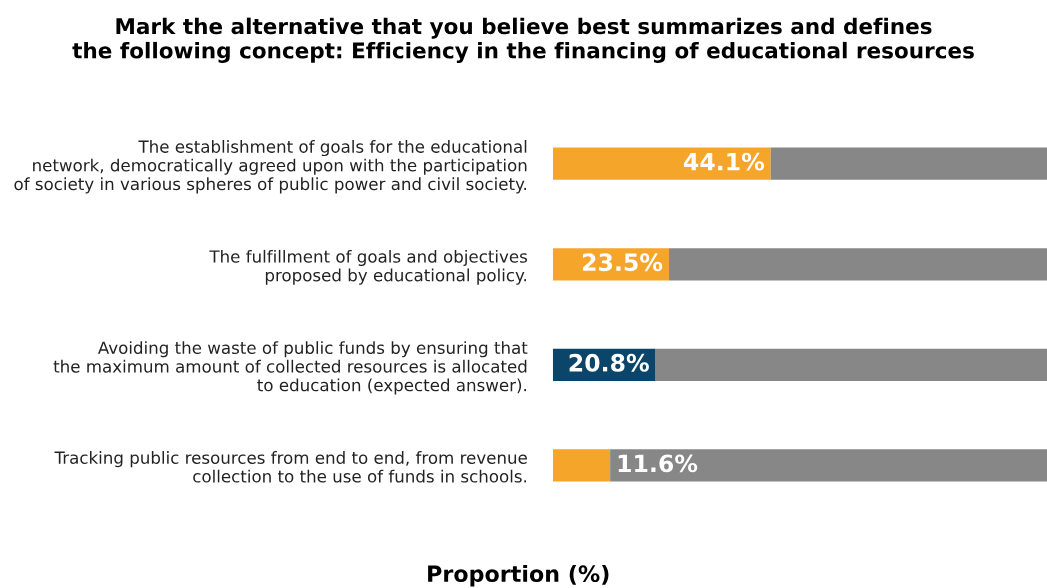 Image resolution: width=1047 pixels, height=588 pixels. I want to click on data-label: 20.8%, so click(609, 362).